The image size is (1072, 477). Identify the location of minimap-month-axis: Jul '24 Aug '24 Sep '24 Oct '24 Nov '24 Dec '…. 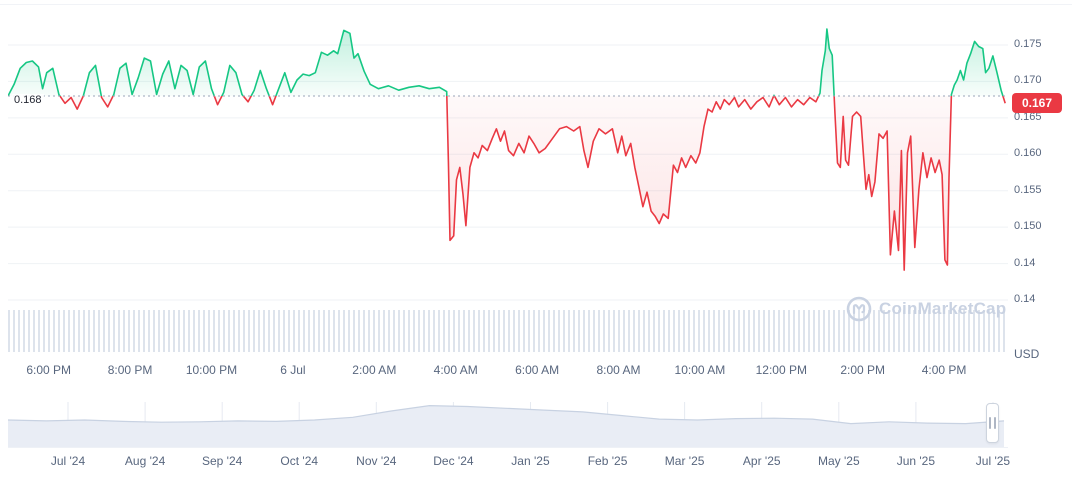
(536, 462).